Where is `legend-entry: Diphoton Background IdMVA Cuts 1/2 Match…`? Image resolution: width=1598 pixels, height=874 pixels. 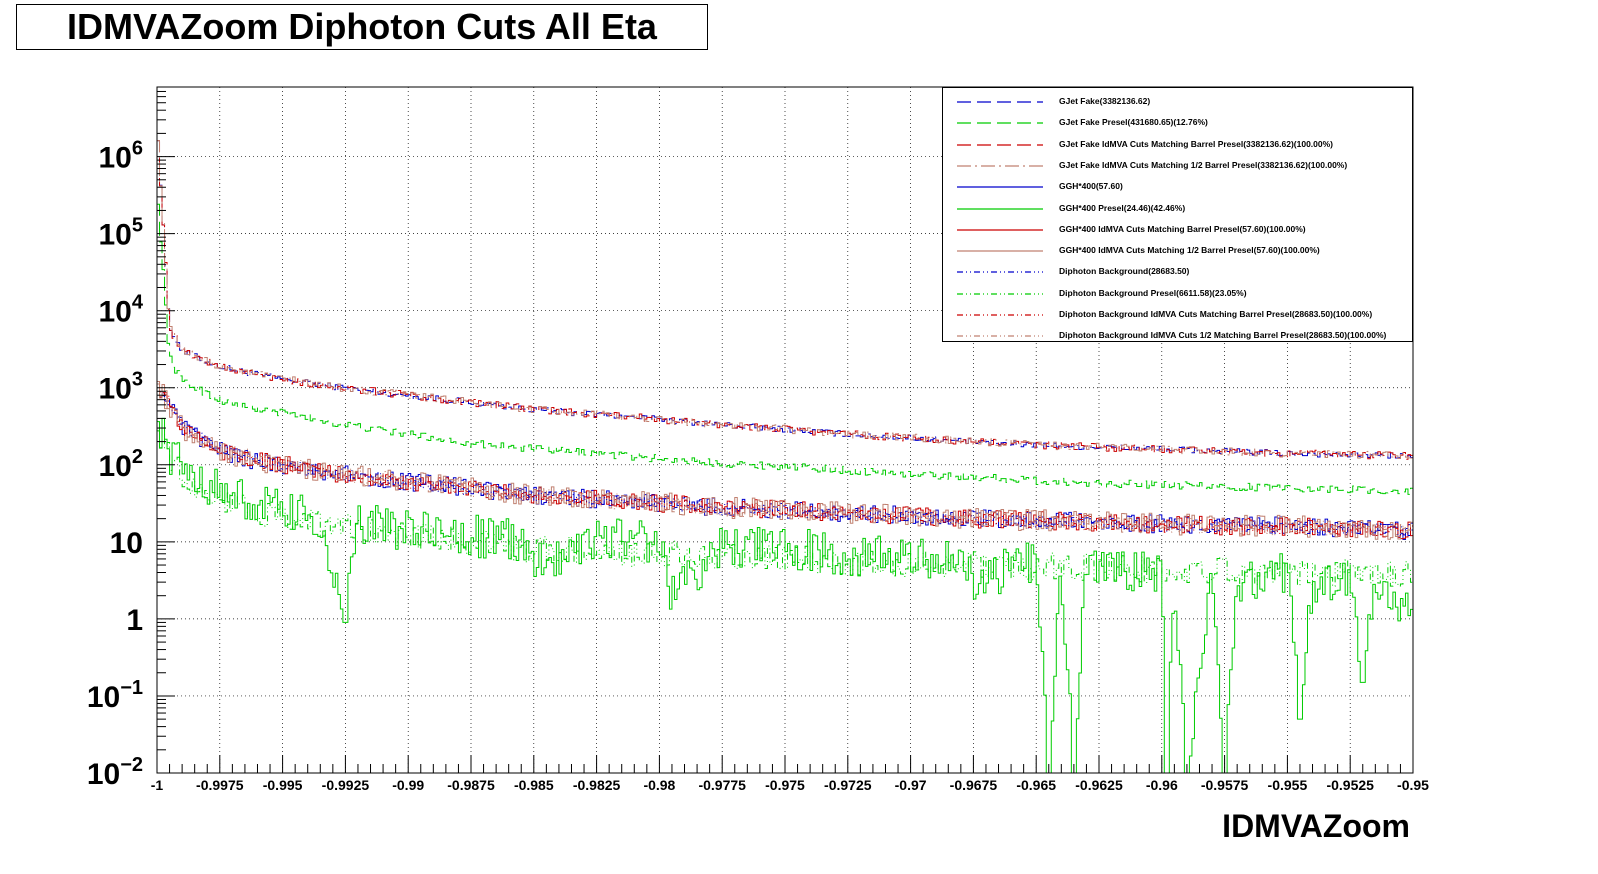
legend-entry: Diphoton Background IdMVA Cuts 1/2 Match… is located at coordinates (1177, 336).